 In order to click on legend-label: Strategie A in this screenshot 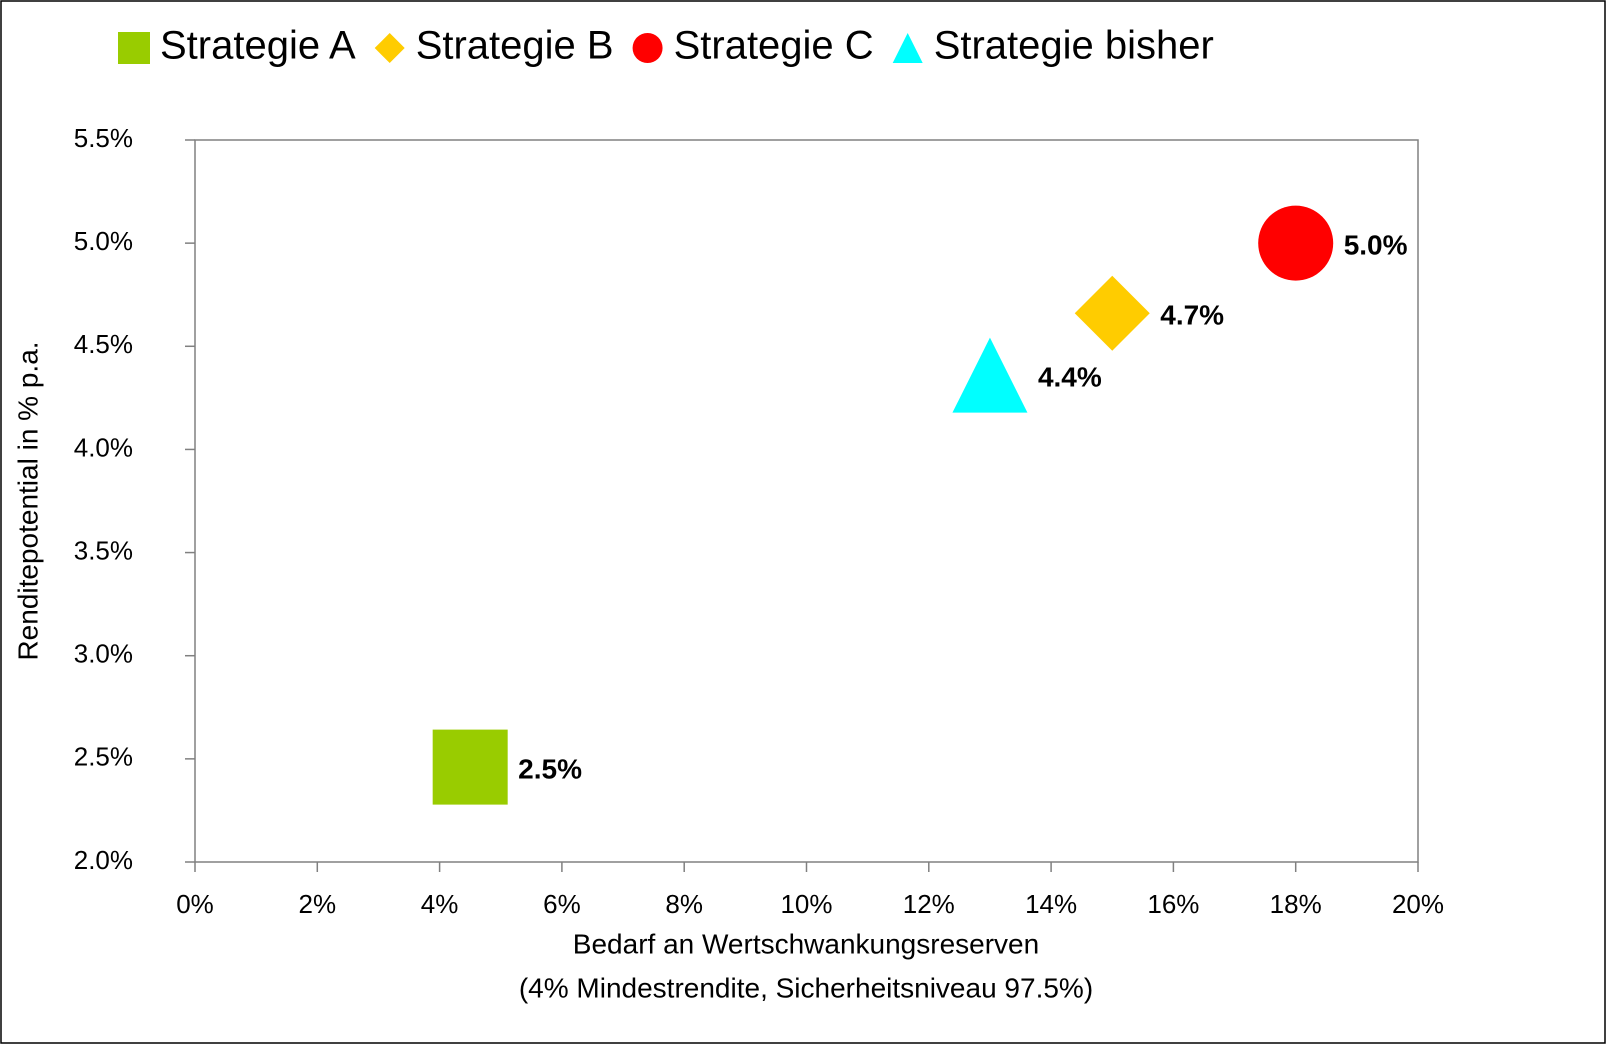, I will do `click(258, 46)`.